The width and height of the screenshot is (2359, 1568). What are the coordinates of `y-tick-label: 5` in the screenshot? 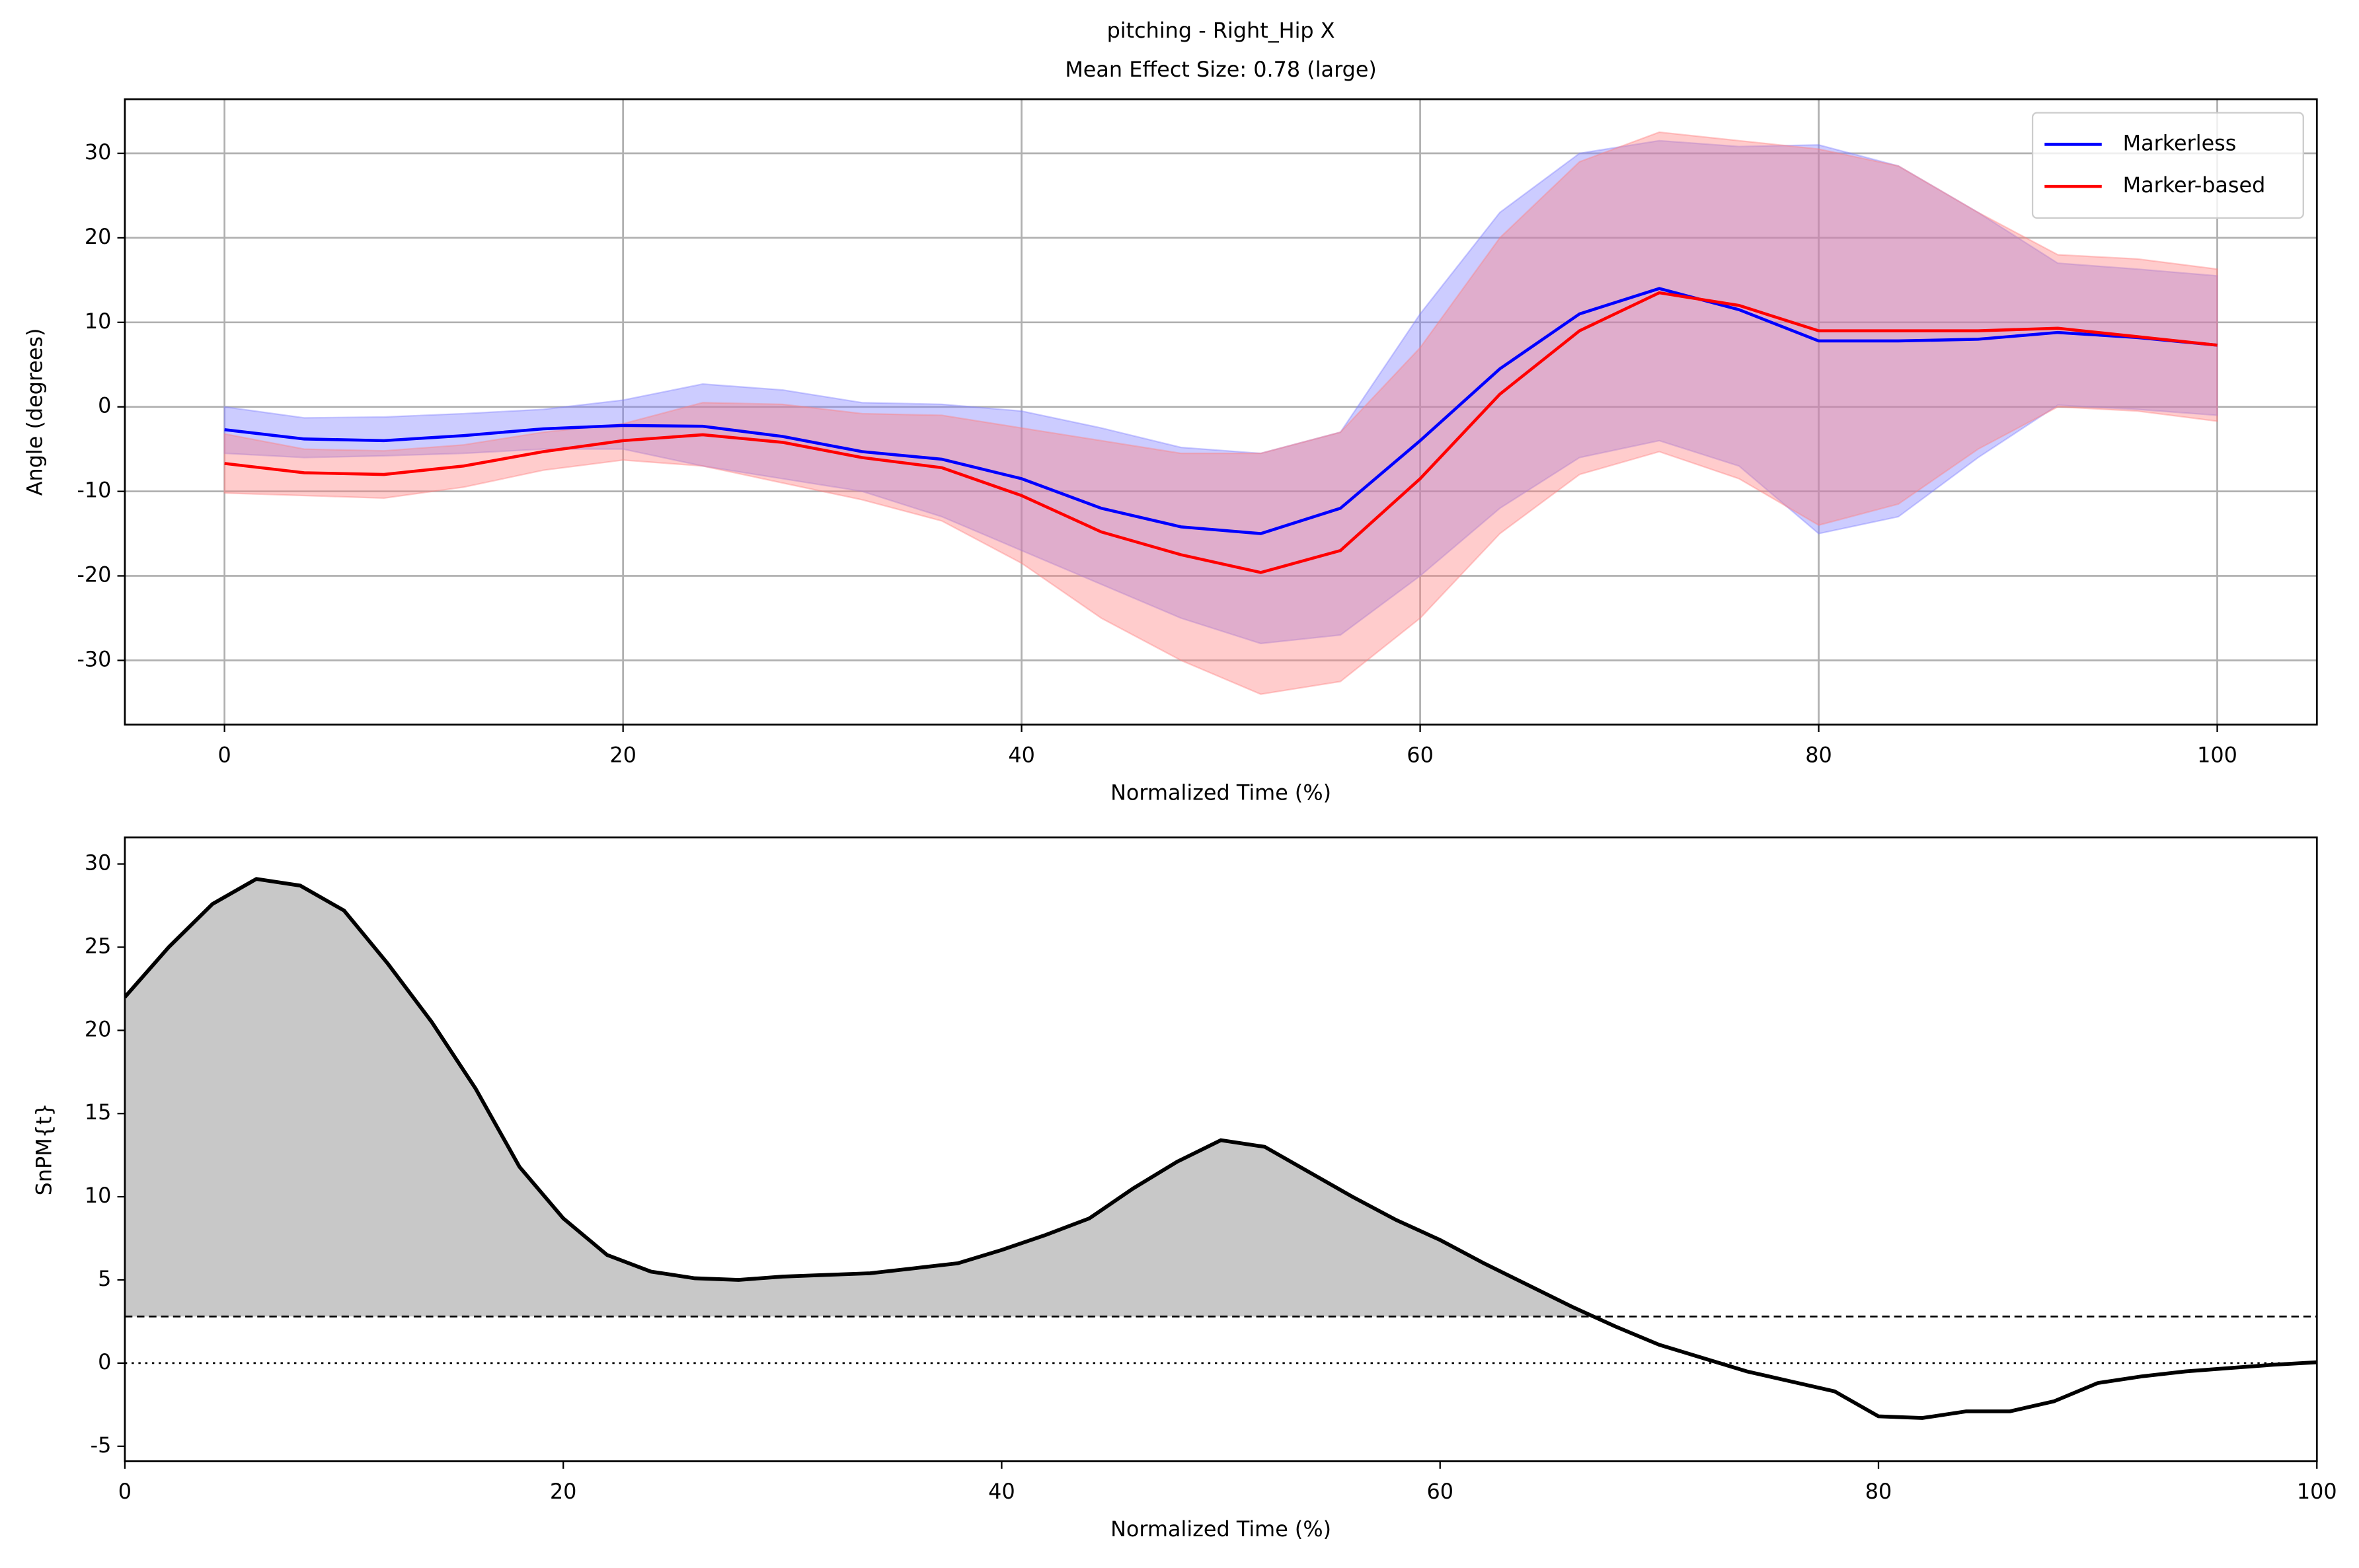 It's located at (104, 1278).